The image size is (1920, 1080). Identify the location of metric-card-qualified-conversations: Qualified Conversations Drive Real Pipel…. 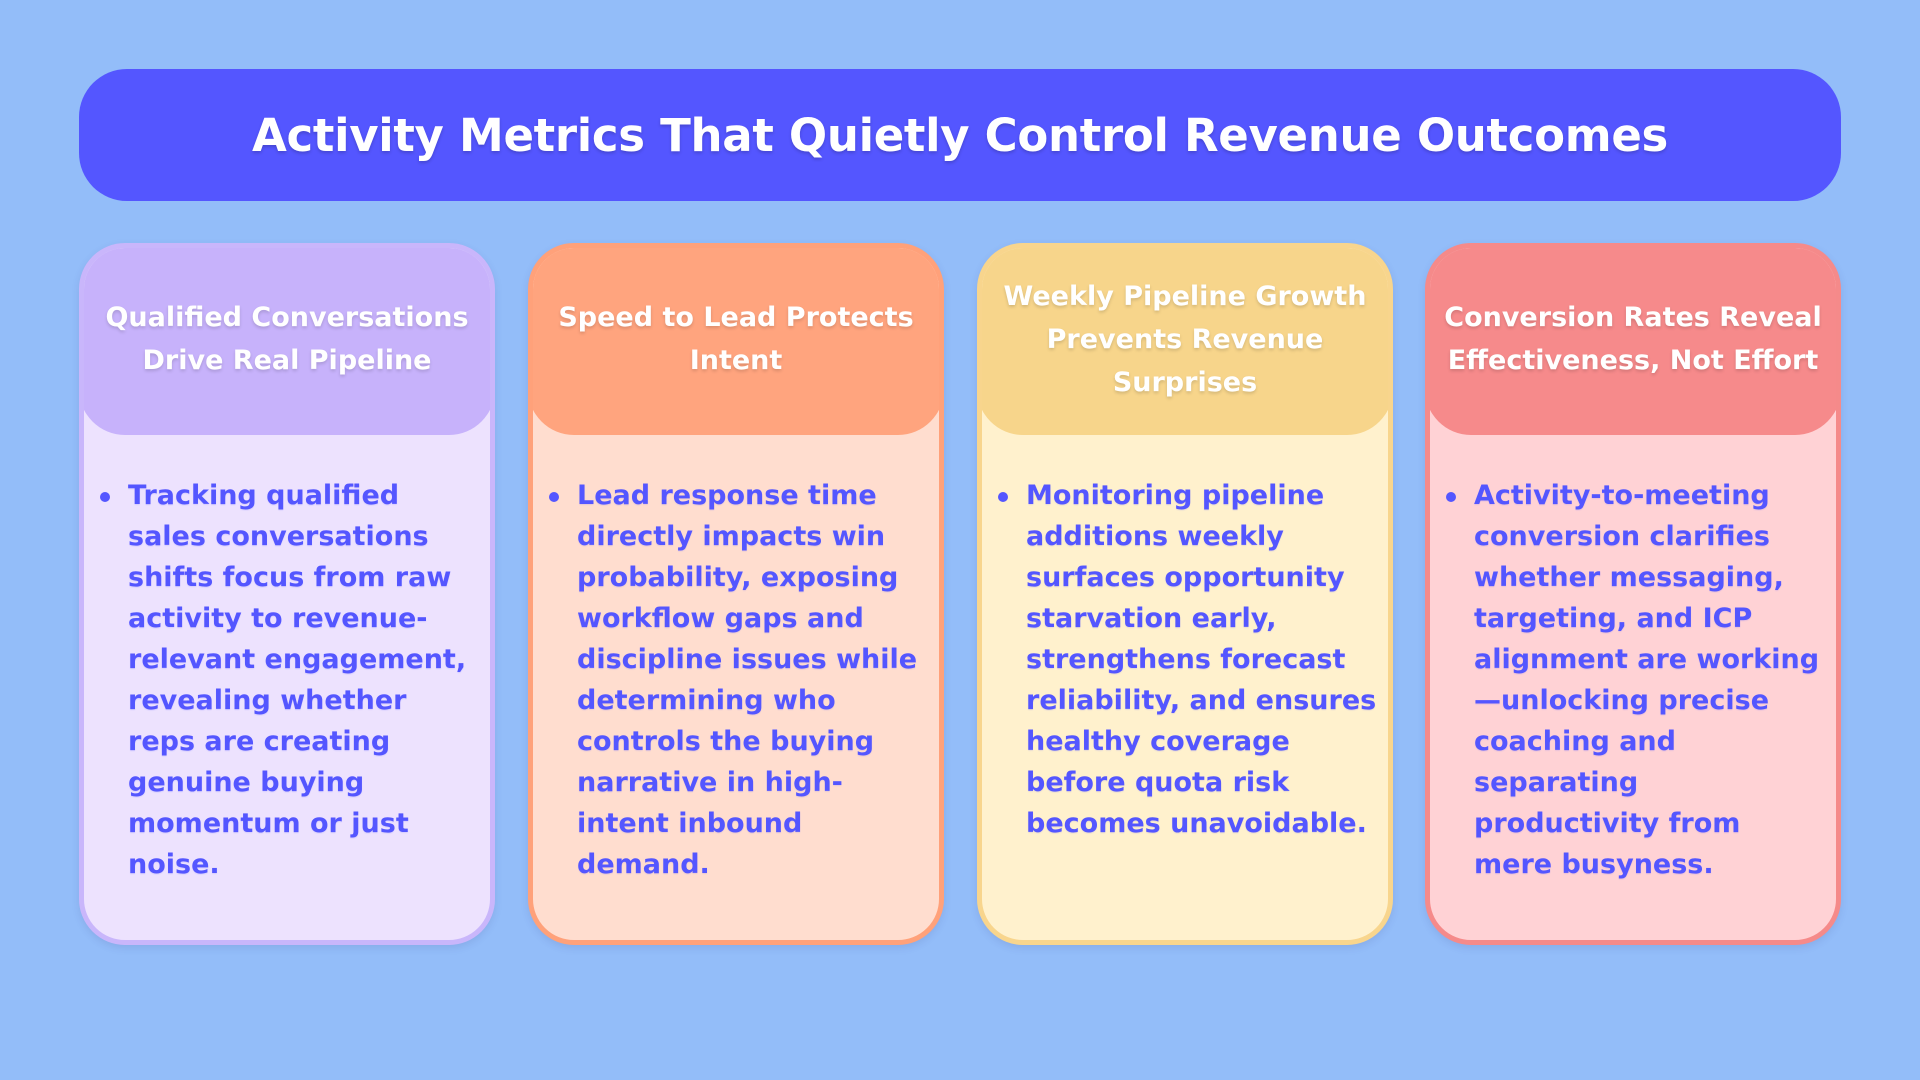
(287, 594).